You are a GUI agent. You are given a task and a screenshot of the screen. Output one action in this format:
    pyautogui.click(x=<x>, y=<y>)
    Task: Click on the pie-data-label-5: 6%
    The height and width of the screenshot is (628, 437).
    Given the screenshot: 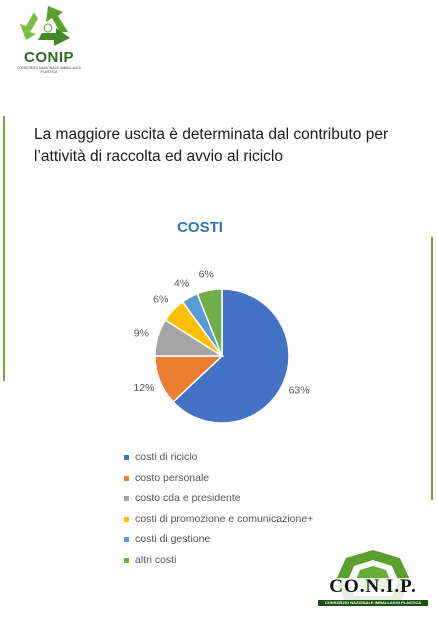 What is the action you would take?
    pyautogui.click(x=206, y=274)
    